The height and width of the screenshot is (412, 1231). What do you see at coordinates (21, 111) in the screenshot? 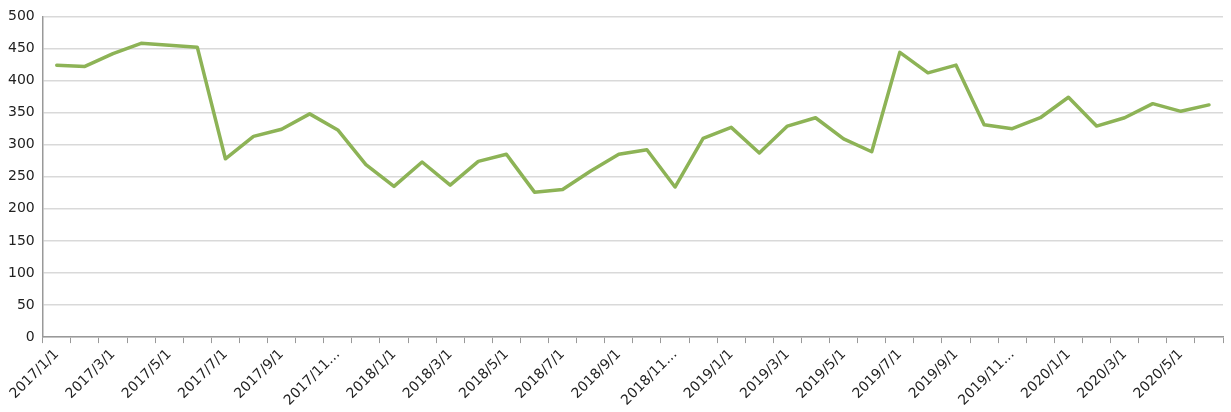
I see `y-tick-label: 350` at bounding box center [21, 111].